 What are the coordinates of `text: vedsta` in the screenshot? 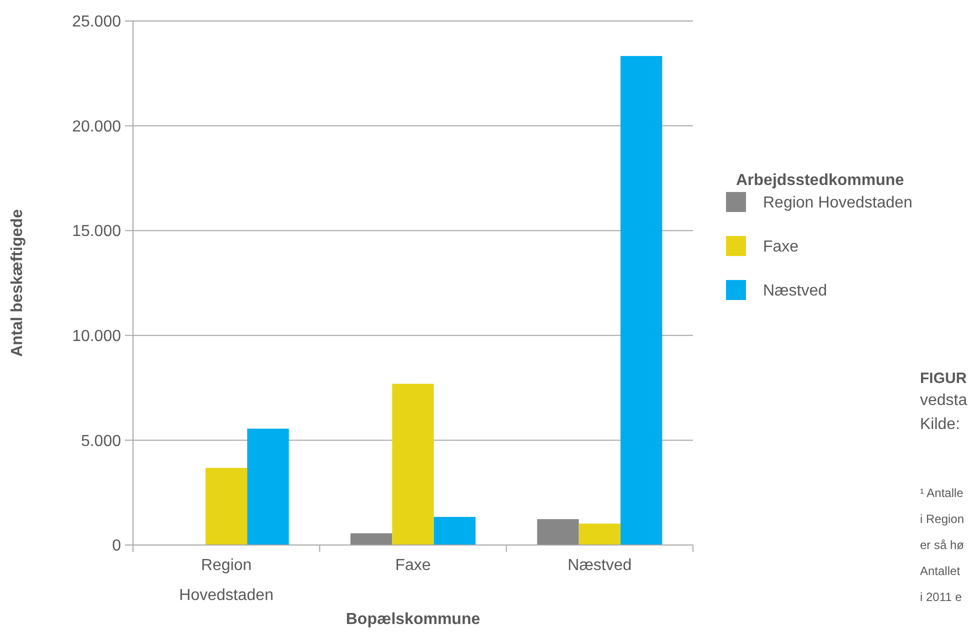 It's located at (944, 400).